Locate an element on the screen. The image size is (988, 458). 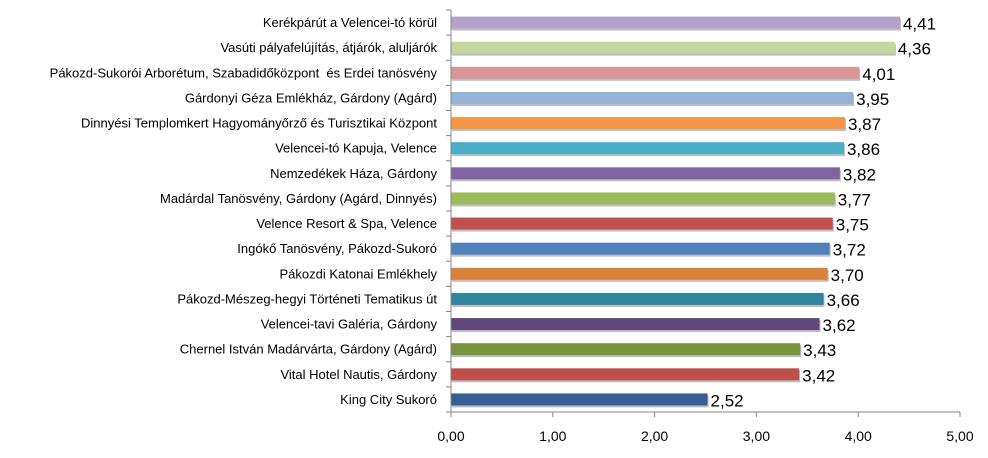
category-label: Gárdonyi Géza Emlékház, Gárdony (Agárd) is located at coordinates (311, 97).